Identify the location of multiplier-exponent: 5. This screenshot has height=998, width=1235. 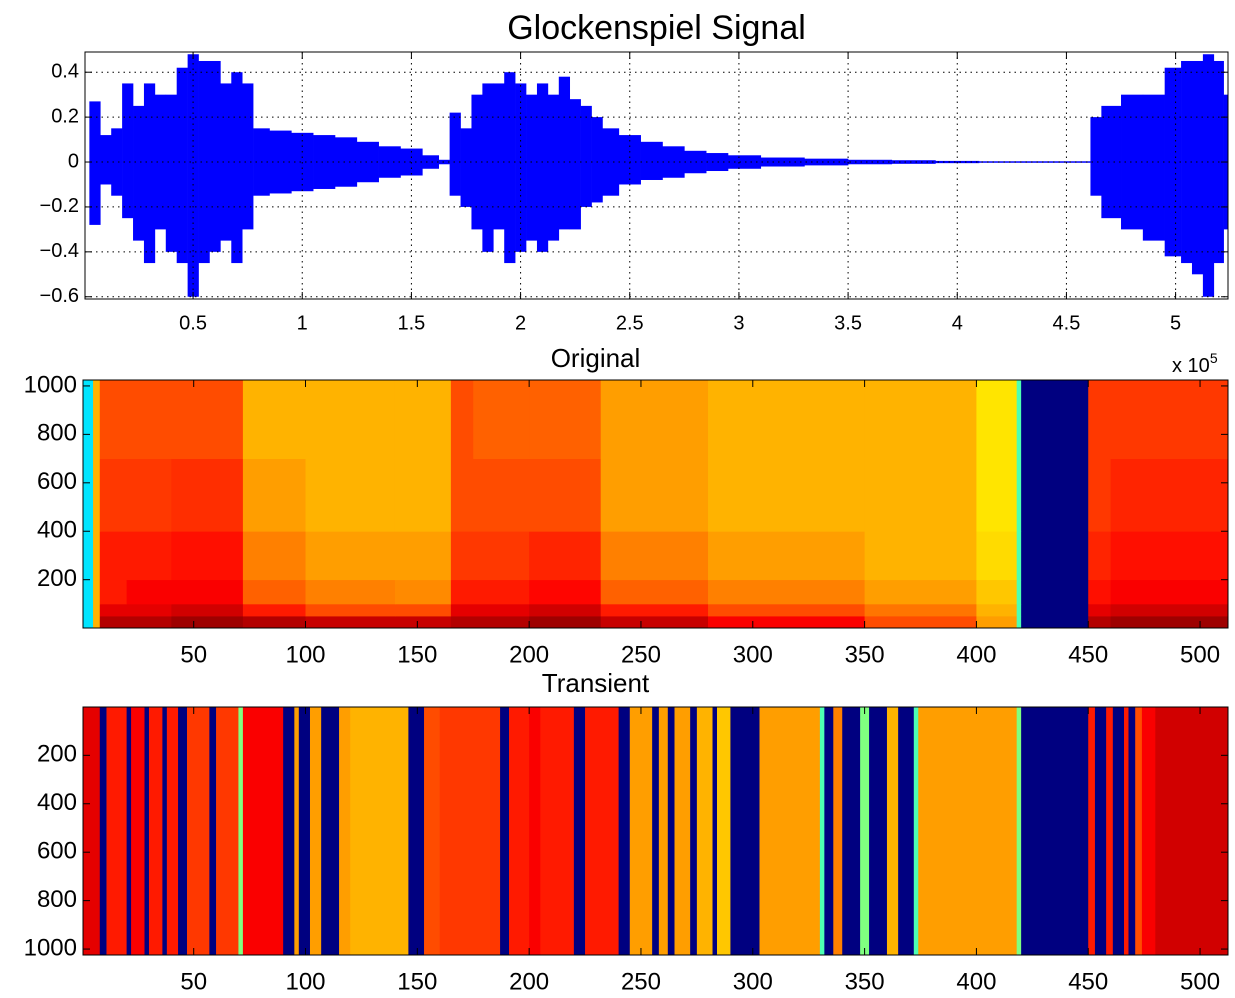
(1214, 358).